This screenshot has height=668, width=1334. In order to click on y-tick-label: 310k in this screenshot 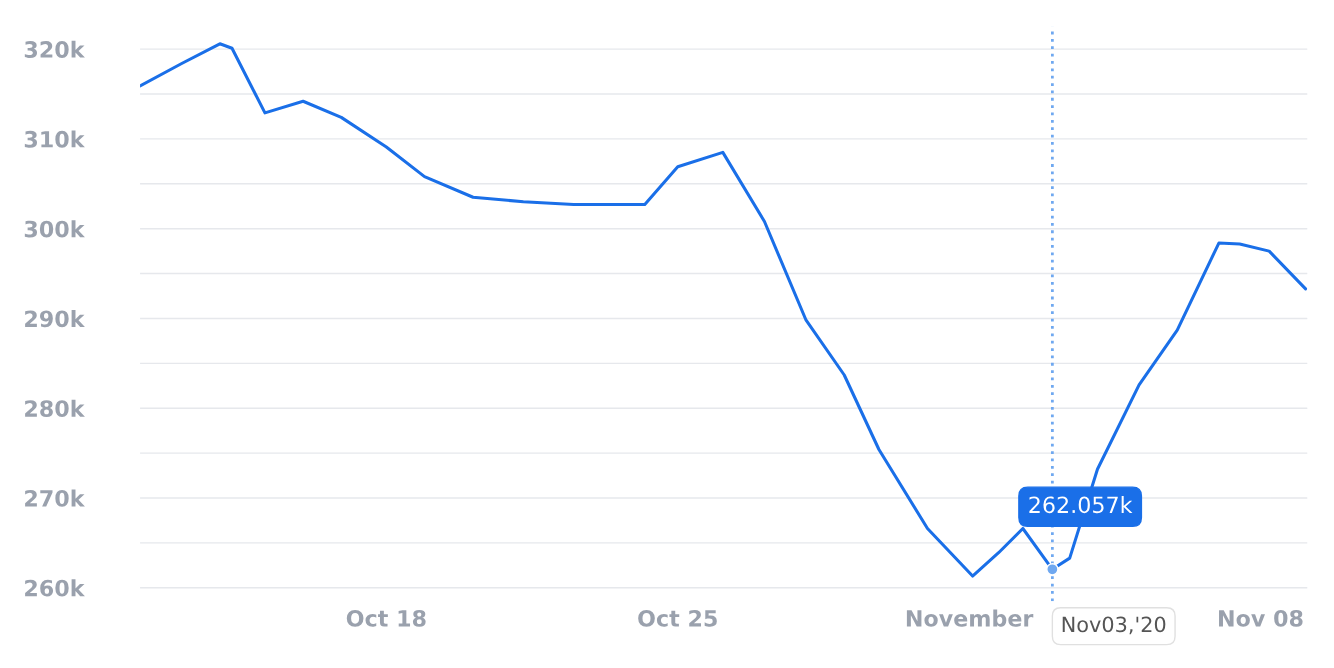, I will do `click(54, 139)`.